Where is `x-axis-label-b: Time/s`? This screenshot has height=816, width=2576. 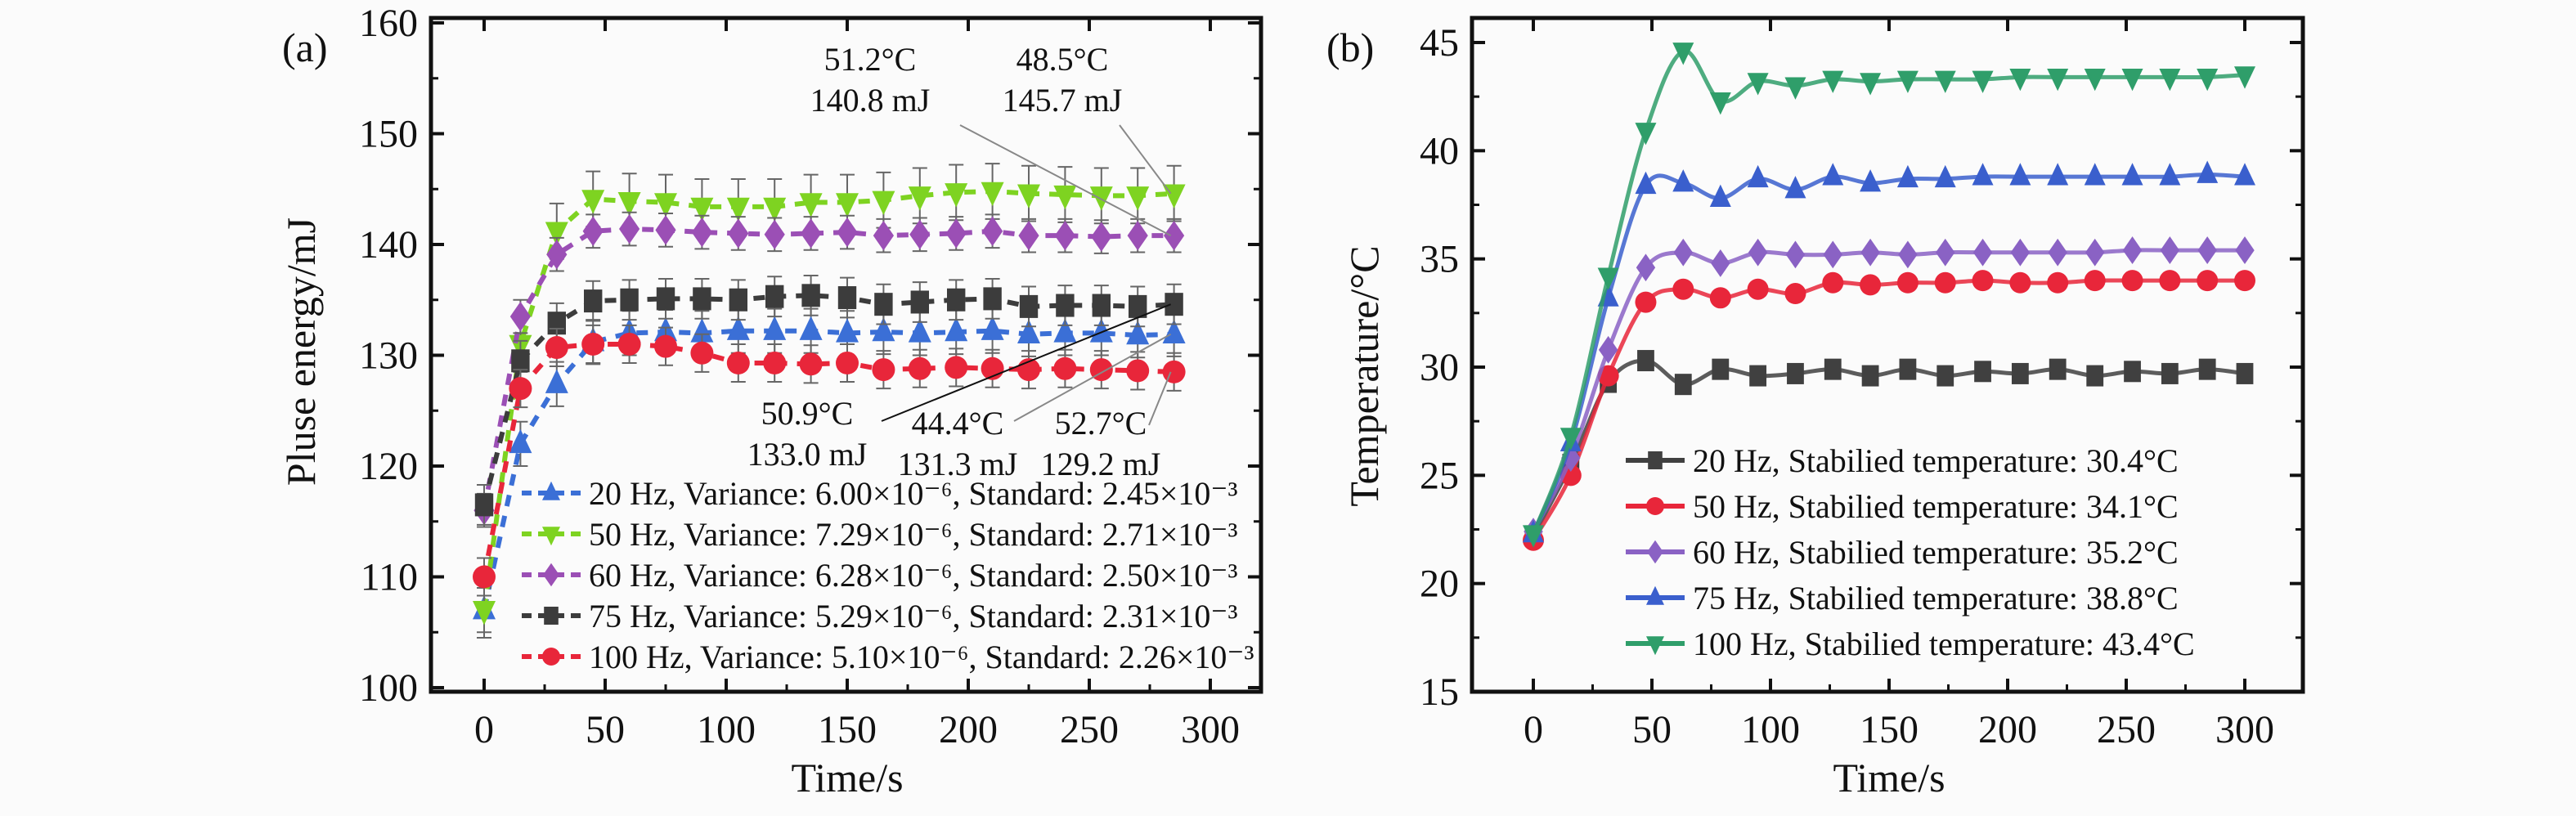
x-axis-label-b: Time/s is located at coordinates (1889, 777).